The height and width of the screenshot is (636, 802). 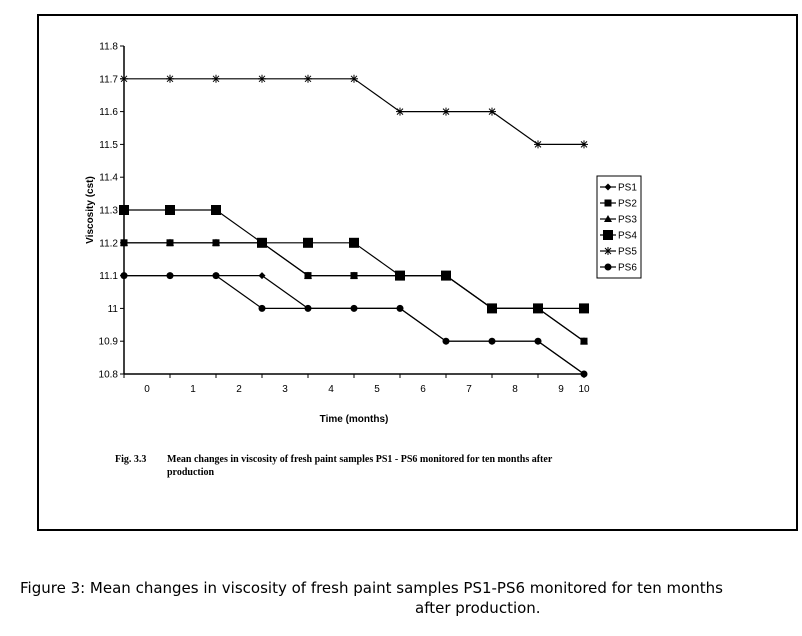 I want to click on x-tick-label: 3, so click(x=285, y=389).